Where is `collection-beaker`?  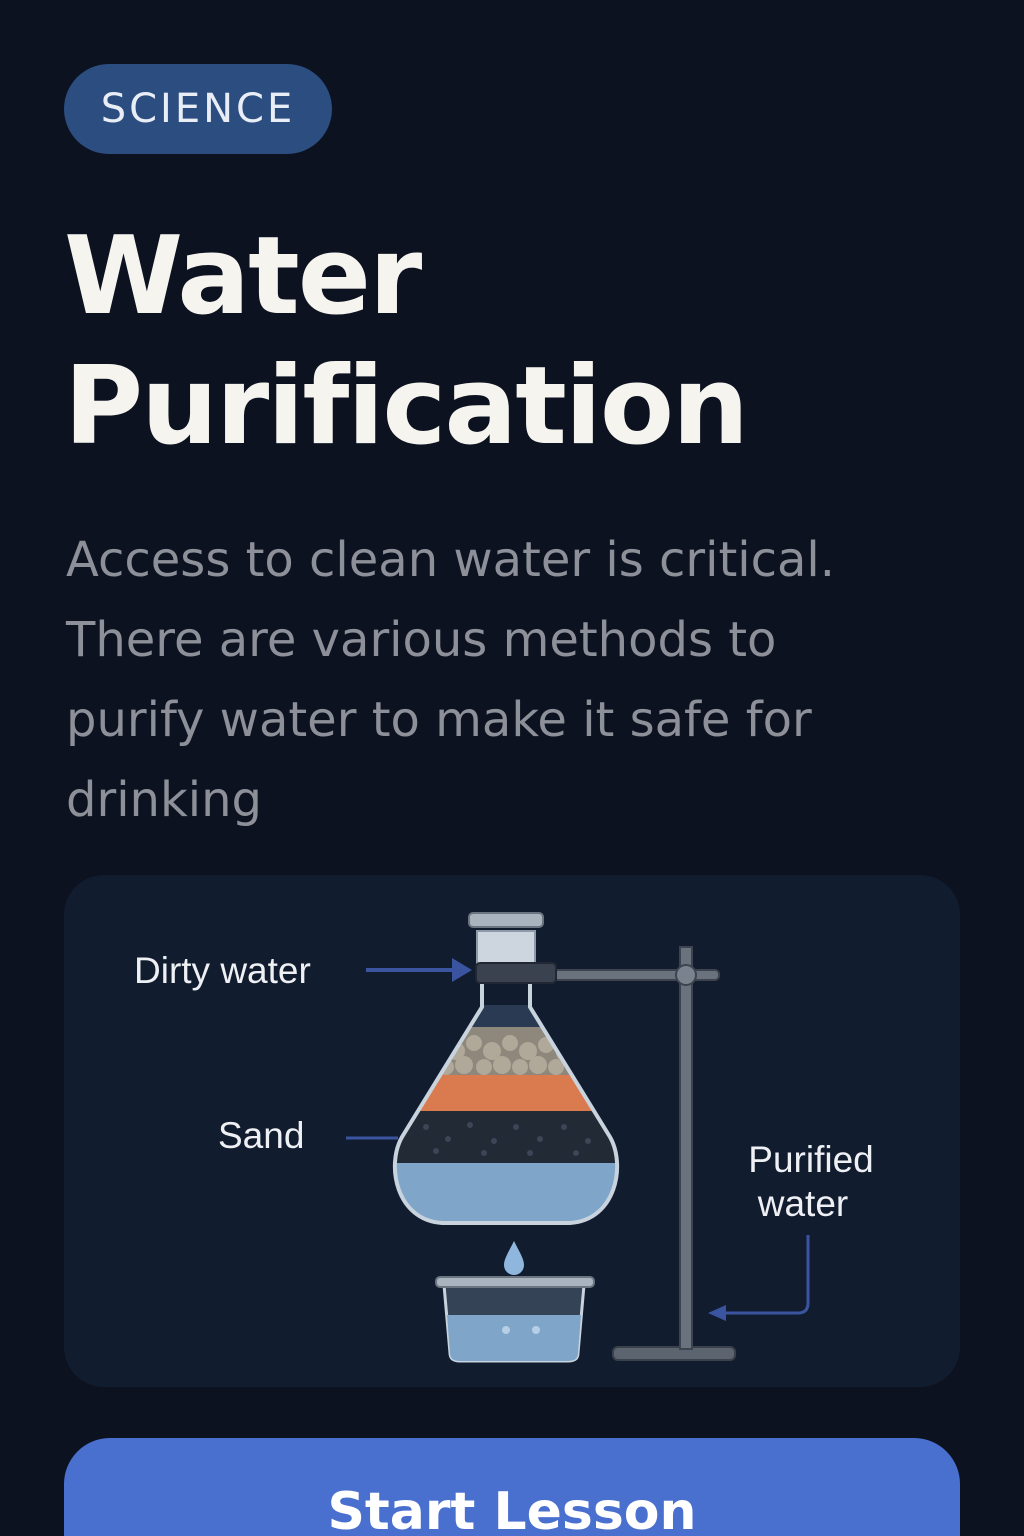
collection-beaker is located at coordinates (515, 1319).